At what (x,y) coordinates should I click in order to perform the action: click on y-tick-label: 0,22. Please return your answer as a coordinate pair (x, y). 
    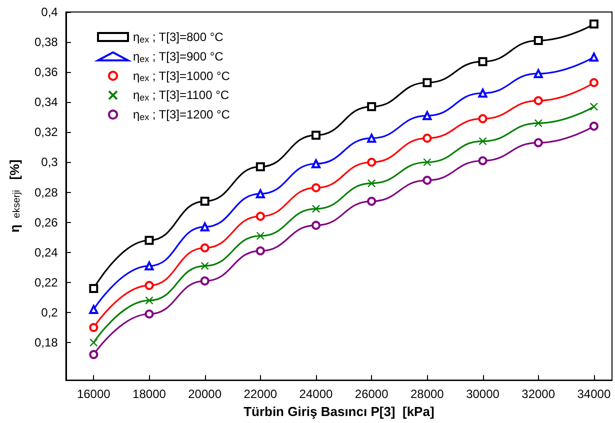
    Looking at the image, I should click on (46, 282).